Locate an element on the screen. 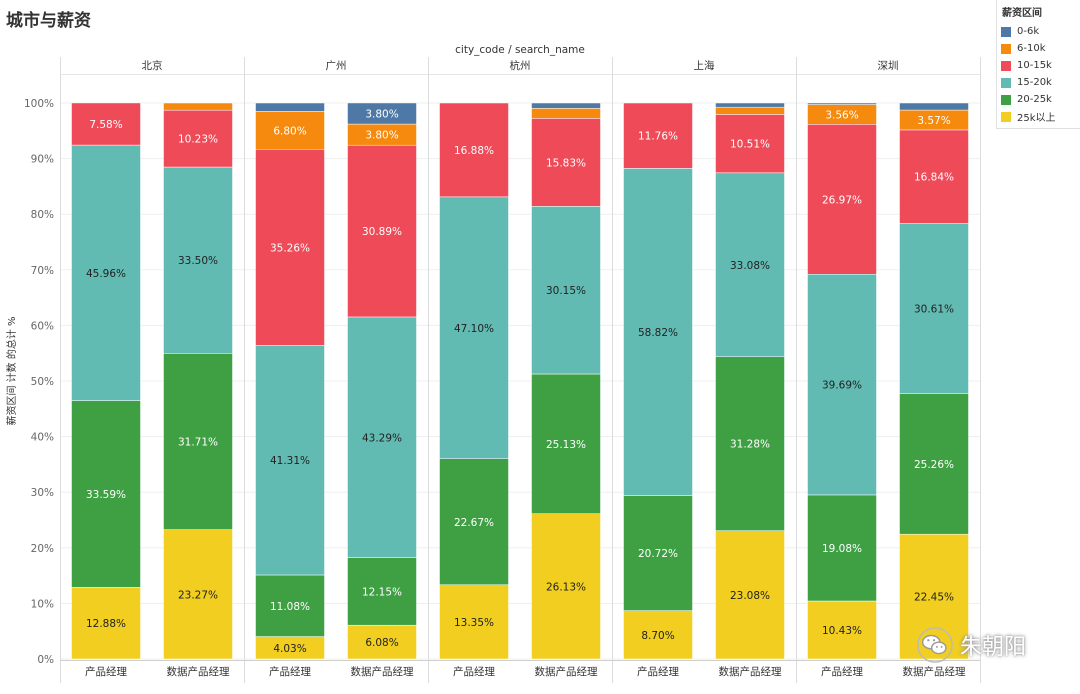 Image resolution: width=1080 pixels, height=694 pixels. data-label: 30.89% is located at coordinates (382, 232).